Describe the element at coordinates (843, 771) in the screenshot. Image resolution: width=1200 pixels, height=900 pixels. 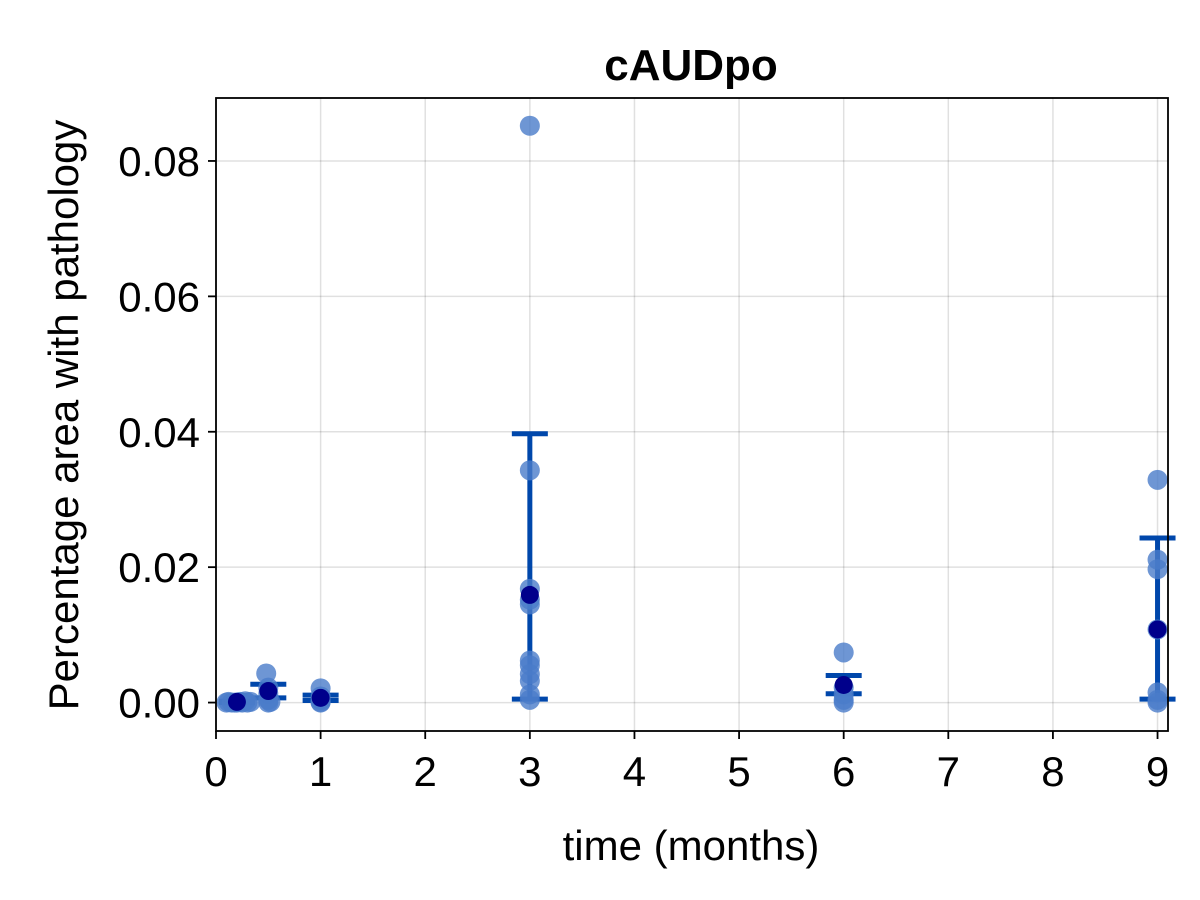
I see `x-tick-label: 6` at that location.